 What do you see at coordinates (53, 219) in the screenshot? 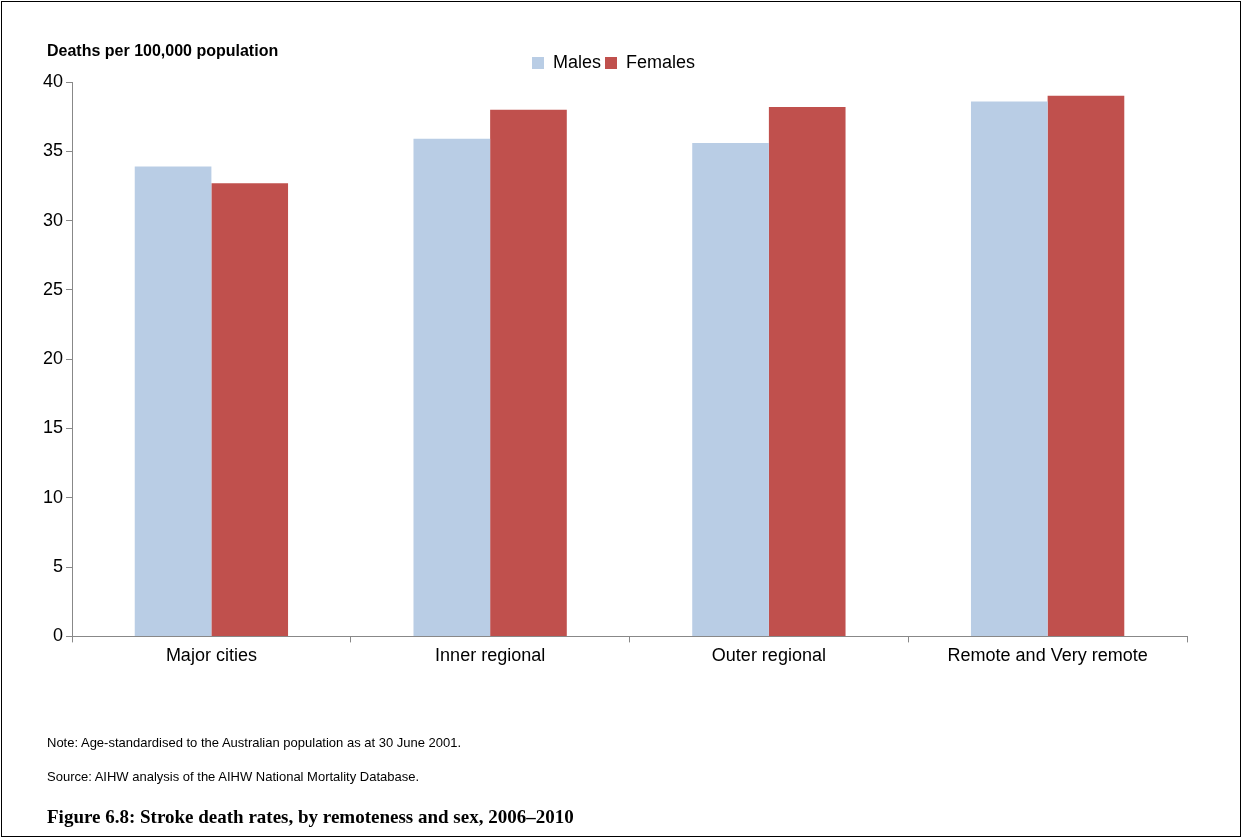
I see `y-tick-label: 30` at bounding box center [53, 219].